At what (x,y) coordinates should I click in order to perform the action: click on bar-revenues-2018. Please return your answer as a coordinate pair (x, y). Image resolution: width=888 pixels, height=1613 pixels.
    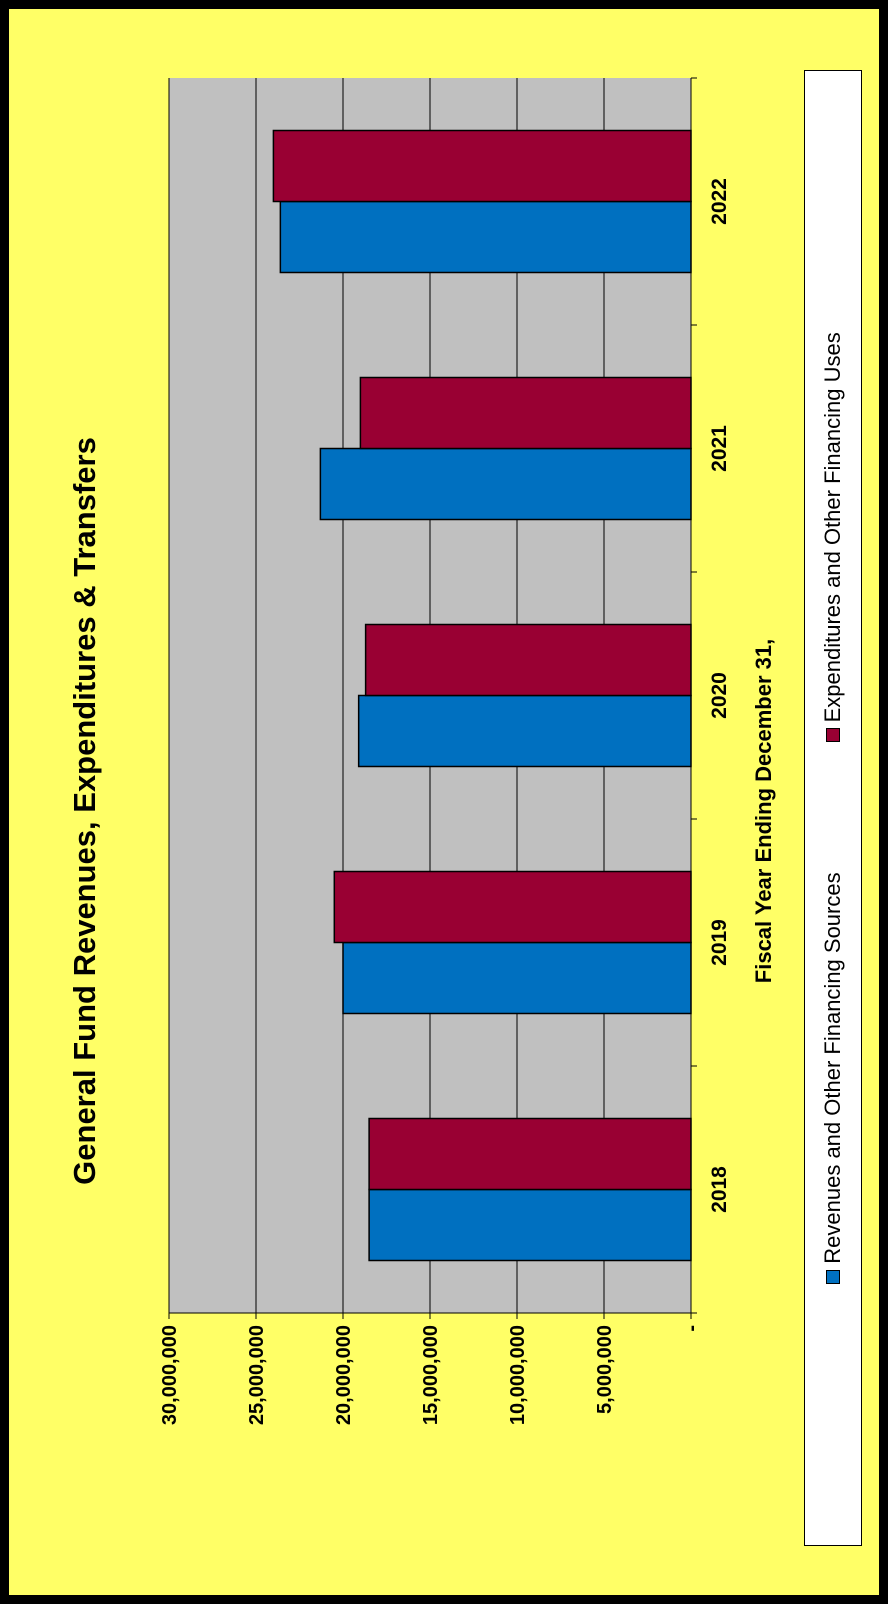
    Looking at the image, I should click on (530, 1225).